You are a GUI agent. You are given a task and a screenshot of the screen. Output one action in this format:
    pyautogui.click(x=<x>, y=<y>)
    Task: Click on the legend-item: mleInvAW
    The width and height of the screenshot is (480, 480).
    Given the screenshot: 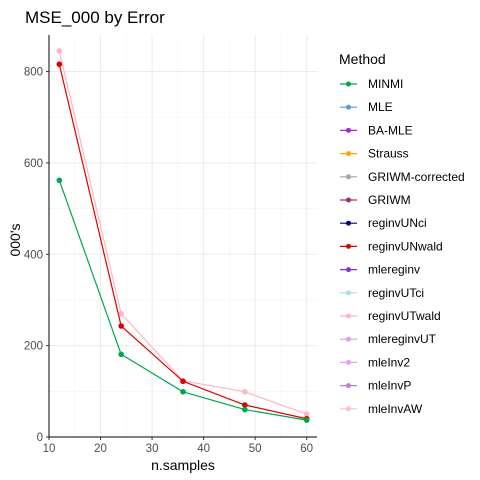 What is the action you would take?
    pyautogui.click(x=381, y=409)
    